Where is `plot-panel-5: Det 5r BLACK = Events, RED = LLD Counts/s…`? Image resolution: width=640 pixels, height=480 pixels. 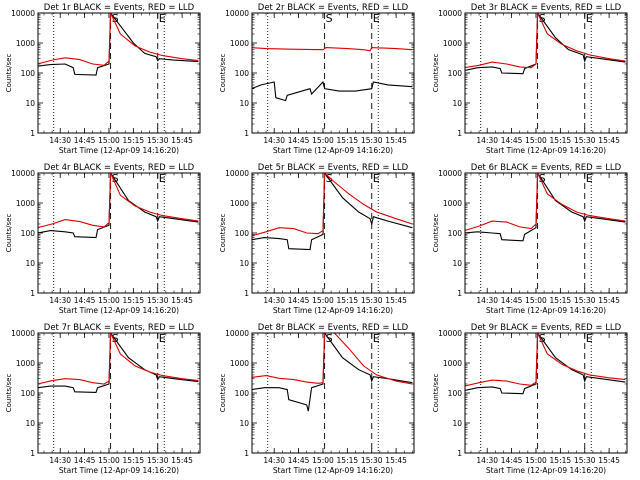
plot-panel-5: Det 5r BLACK = Events, RED = LLD Counts/s… is located at coordinates (317, 239).